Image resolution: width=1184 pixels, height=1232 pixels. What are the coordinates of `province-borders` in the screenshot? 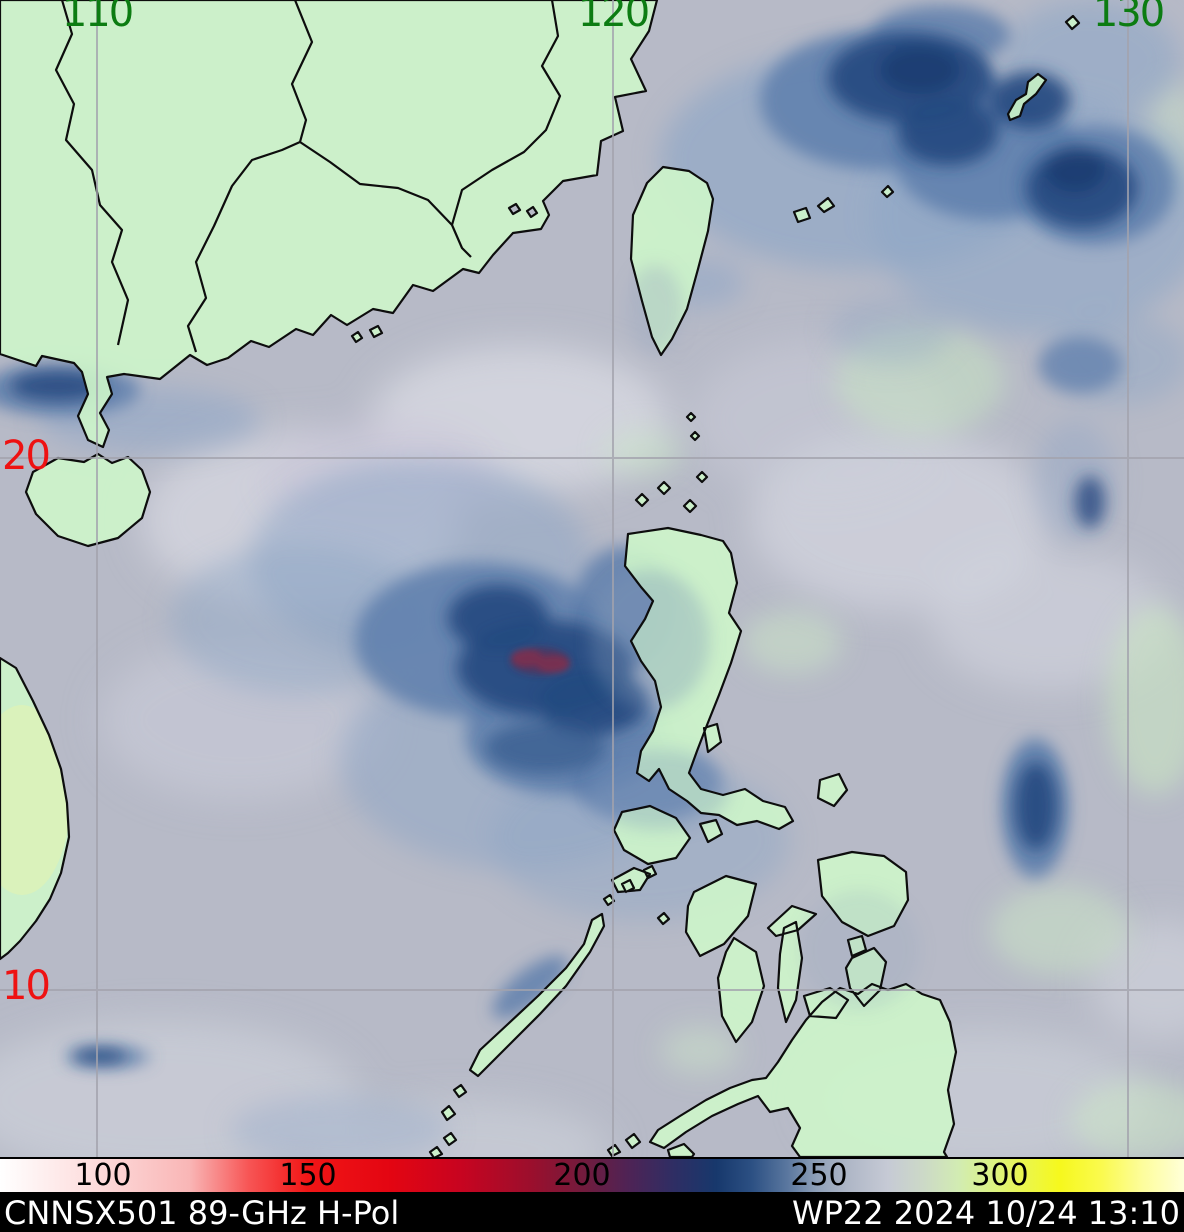 It's located at (308, 176).